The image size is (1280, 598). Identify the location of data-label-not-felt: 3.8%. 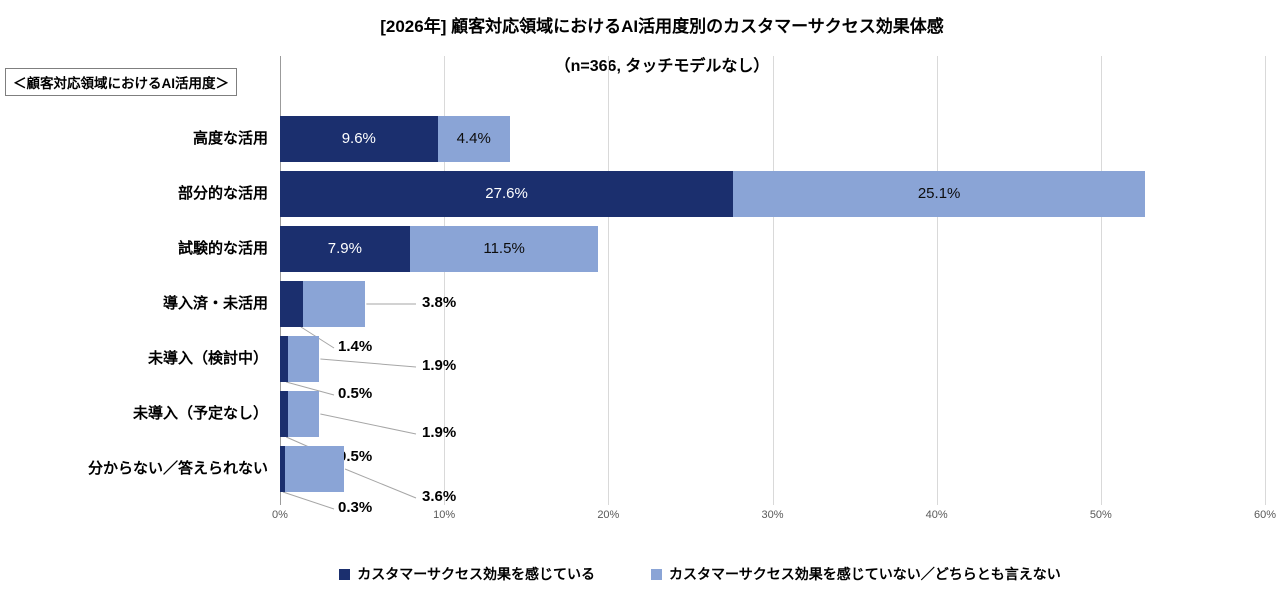
(439, 302).